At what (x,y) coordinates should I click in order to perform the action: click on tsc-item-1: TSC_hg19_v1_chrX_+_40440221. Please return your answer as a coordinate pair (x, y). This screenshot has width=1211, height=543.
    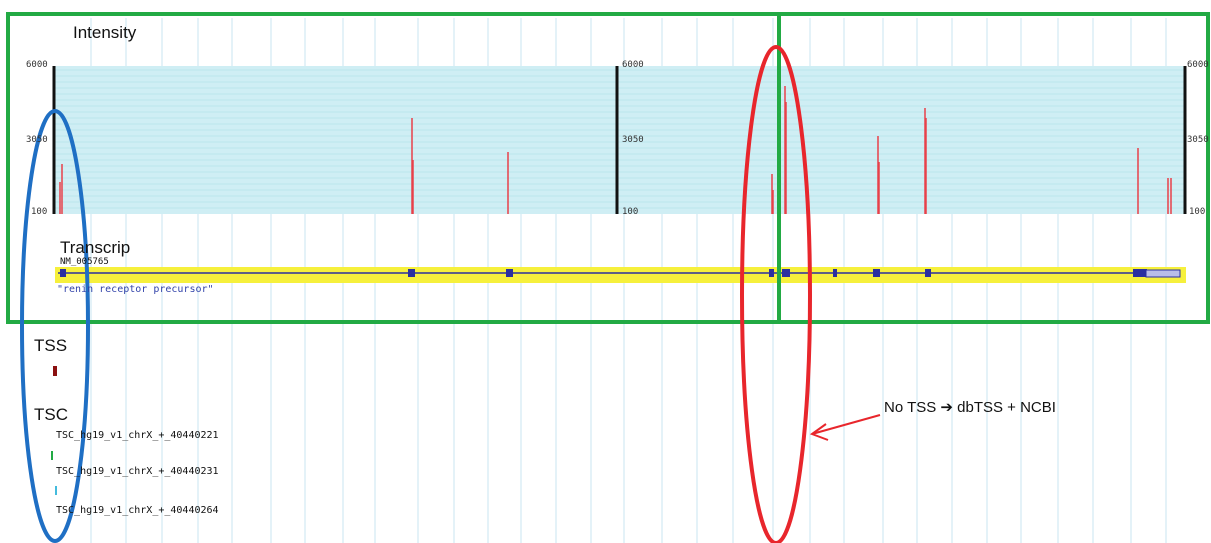
    Looking at the image, I should click on (137, 435).